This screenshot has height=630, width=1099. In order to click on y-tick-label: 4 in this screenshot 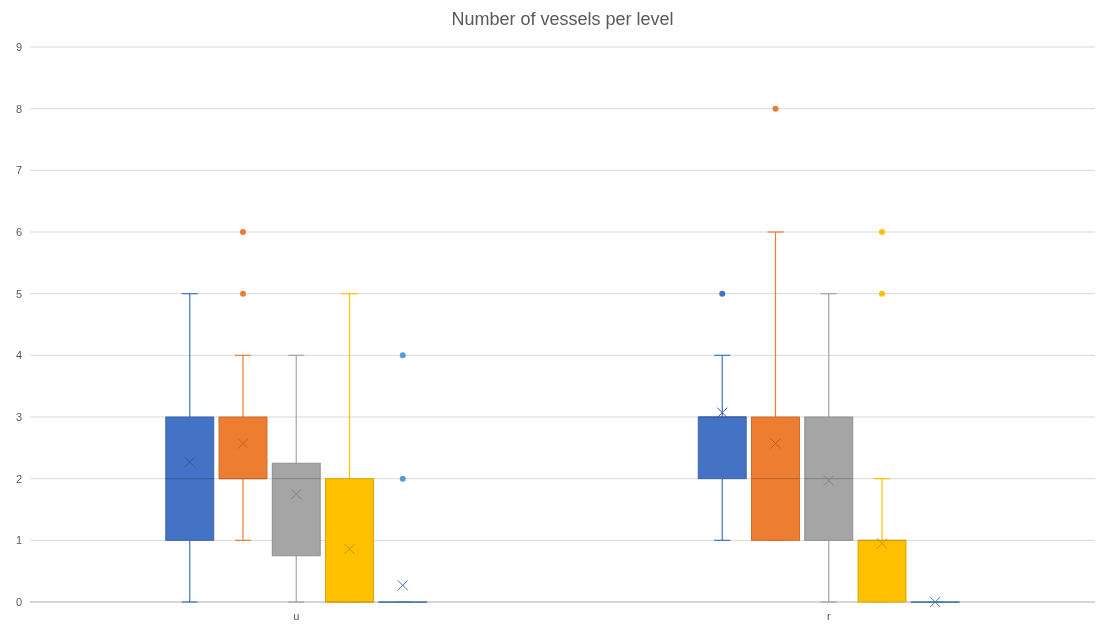, I will do `click(18, 355)`.